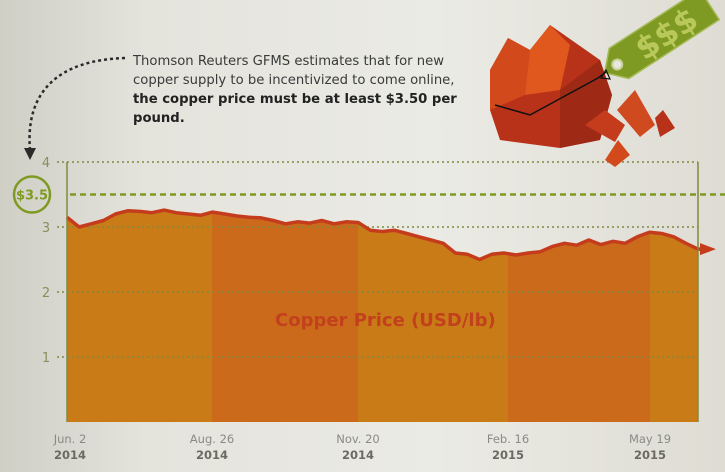 This screenshot has height=472, width=725. Describe the element at coordinates (582, 96) in the screenshot. I see `copper-rock-icon` at that location.